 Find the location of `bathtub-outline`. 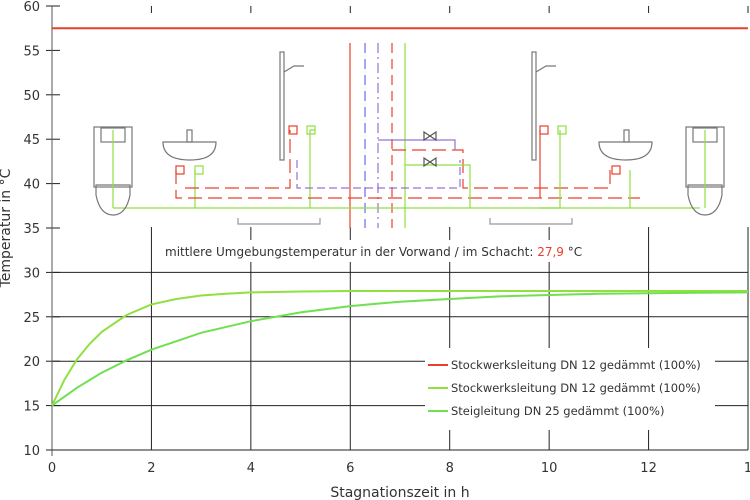

bathtub-outline is located at coordinates (405, 221).